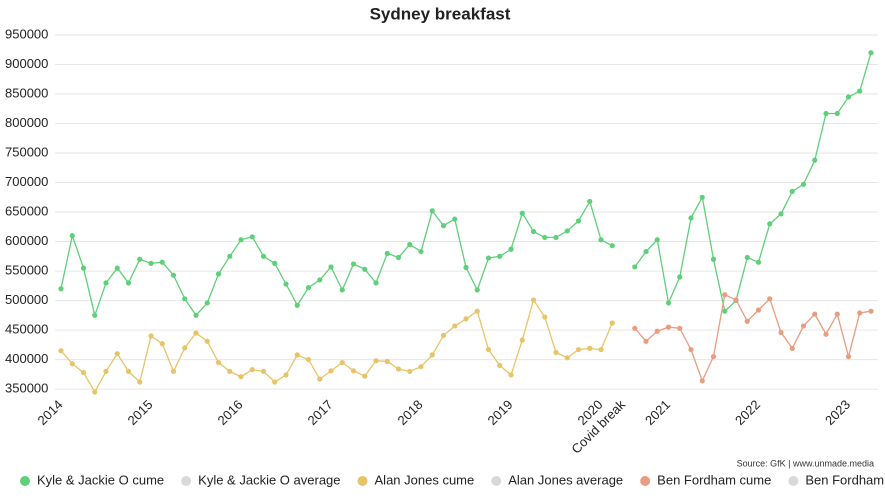 The height and width of the screenshot is (500, 885). I want to click on legend-label: Kyle & Jackie O average, so click(269, 479).